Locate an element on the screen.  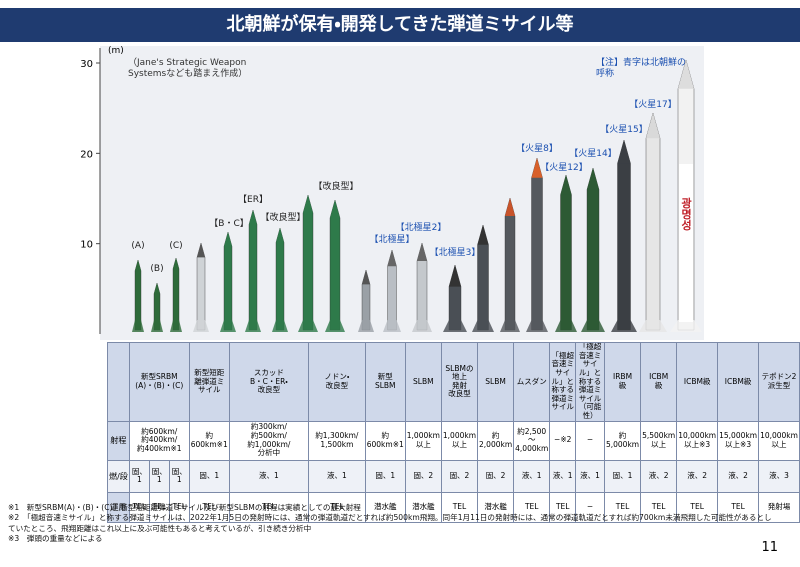
missile-label: 【火星15】 is located at coordinates (623, 129).